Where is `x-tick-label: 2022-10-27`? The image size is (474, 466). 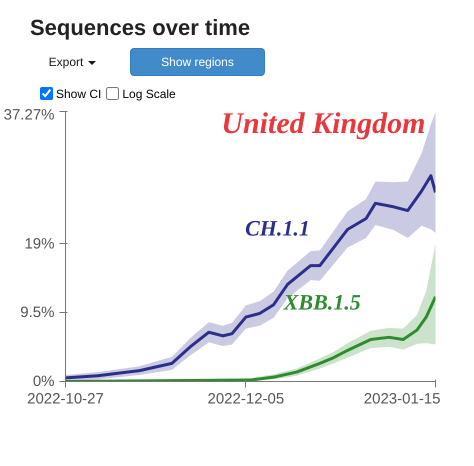 x-tick-label: 2022-10-27 is located at coordinates (65, 399).